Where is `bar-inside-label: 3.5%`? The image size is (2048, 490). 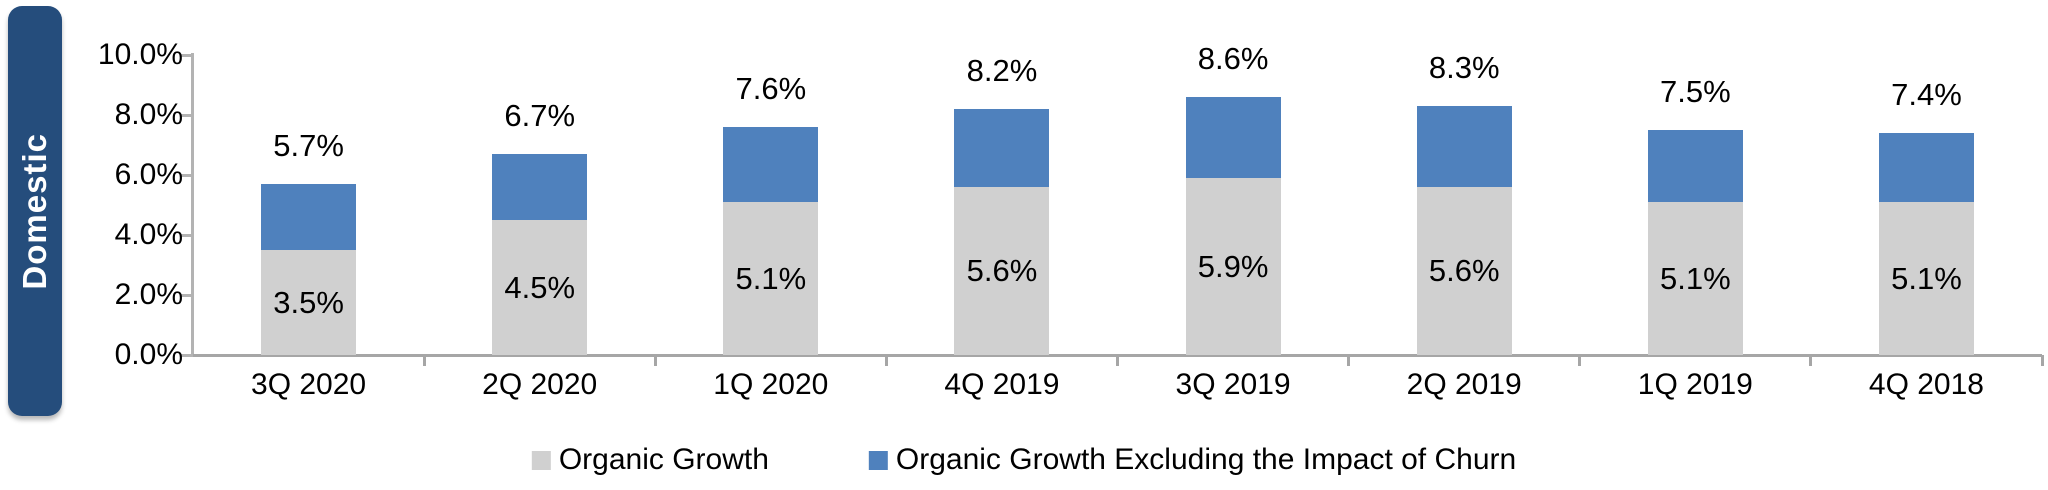
bar-inside-label: 3.5% is located at coordinates (308, 302).